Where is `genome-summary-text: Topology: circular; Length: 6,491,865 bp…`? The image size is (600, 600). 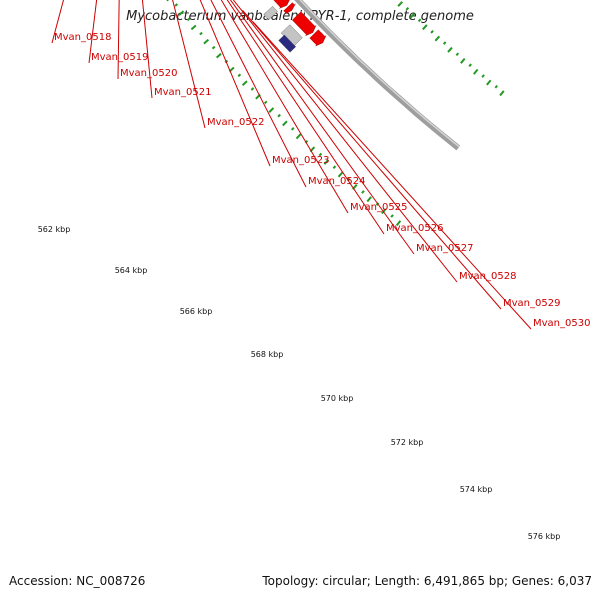 genome-summary-text: Topology: circular; Length: 6,491,865 bp… is located at coordinates (427, 581).